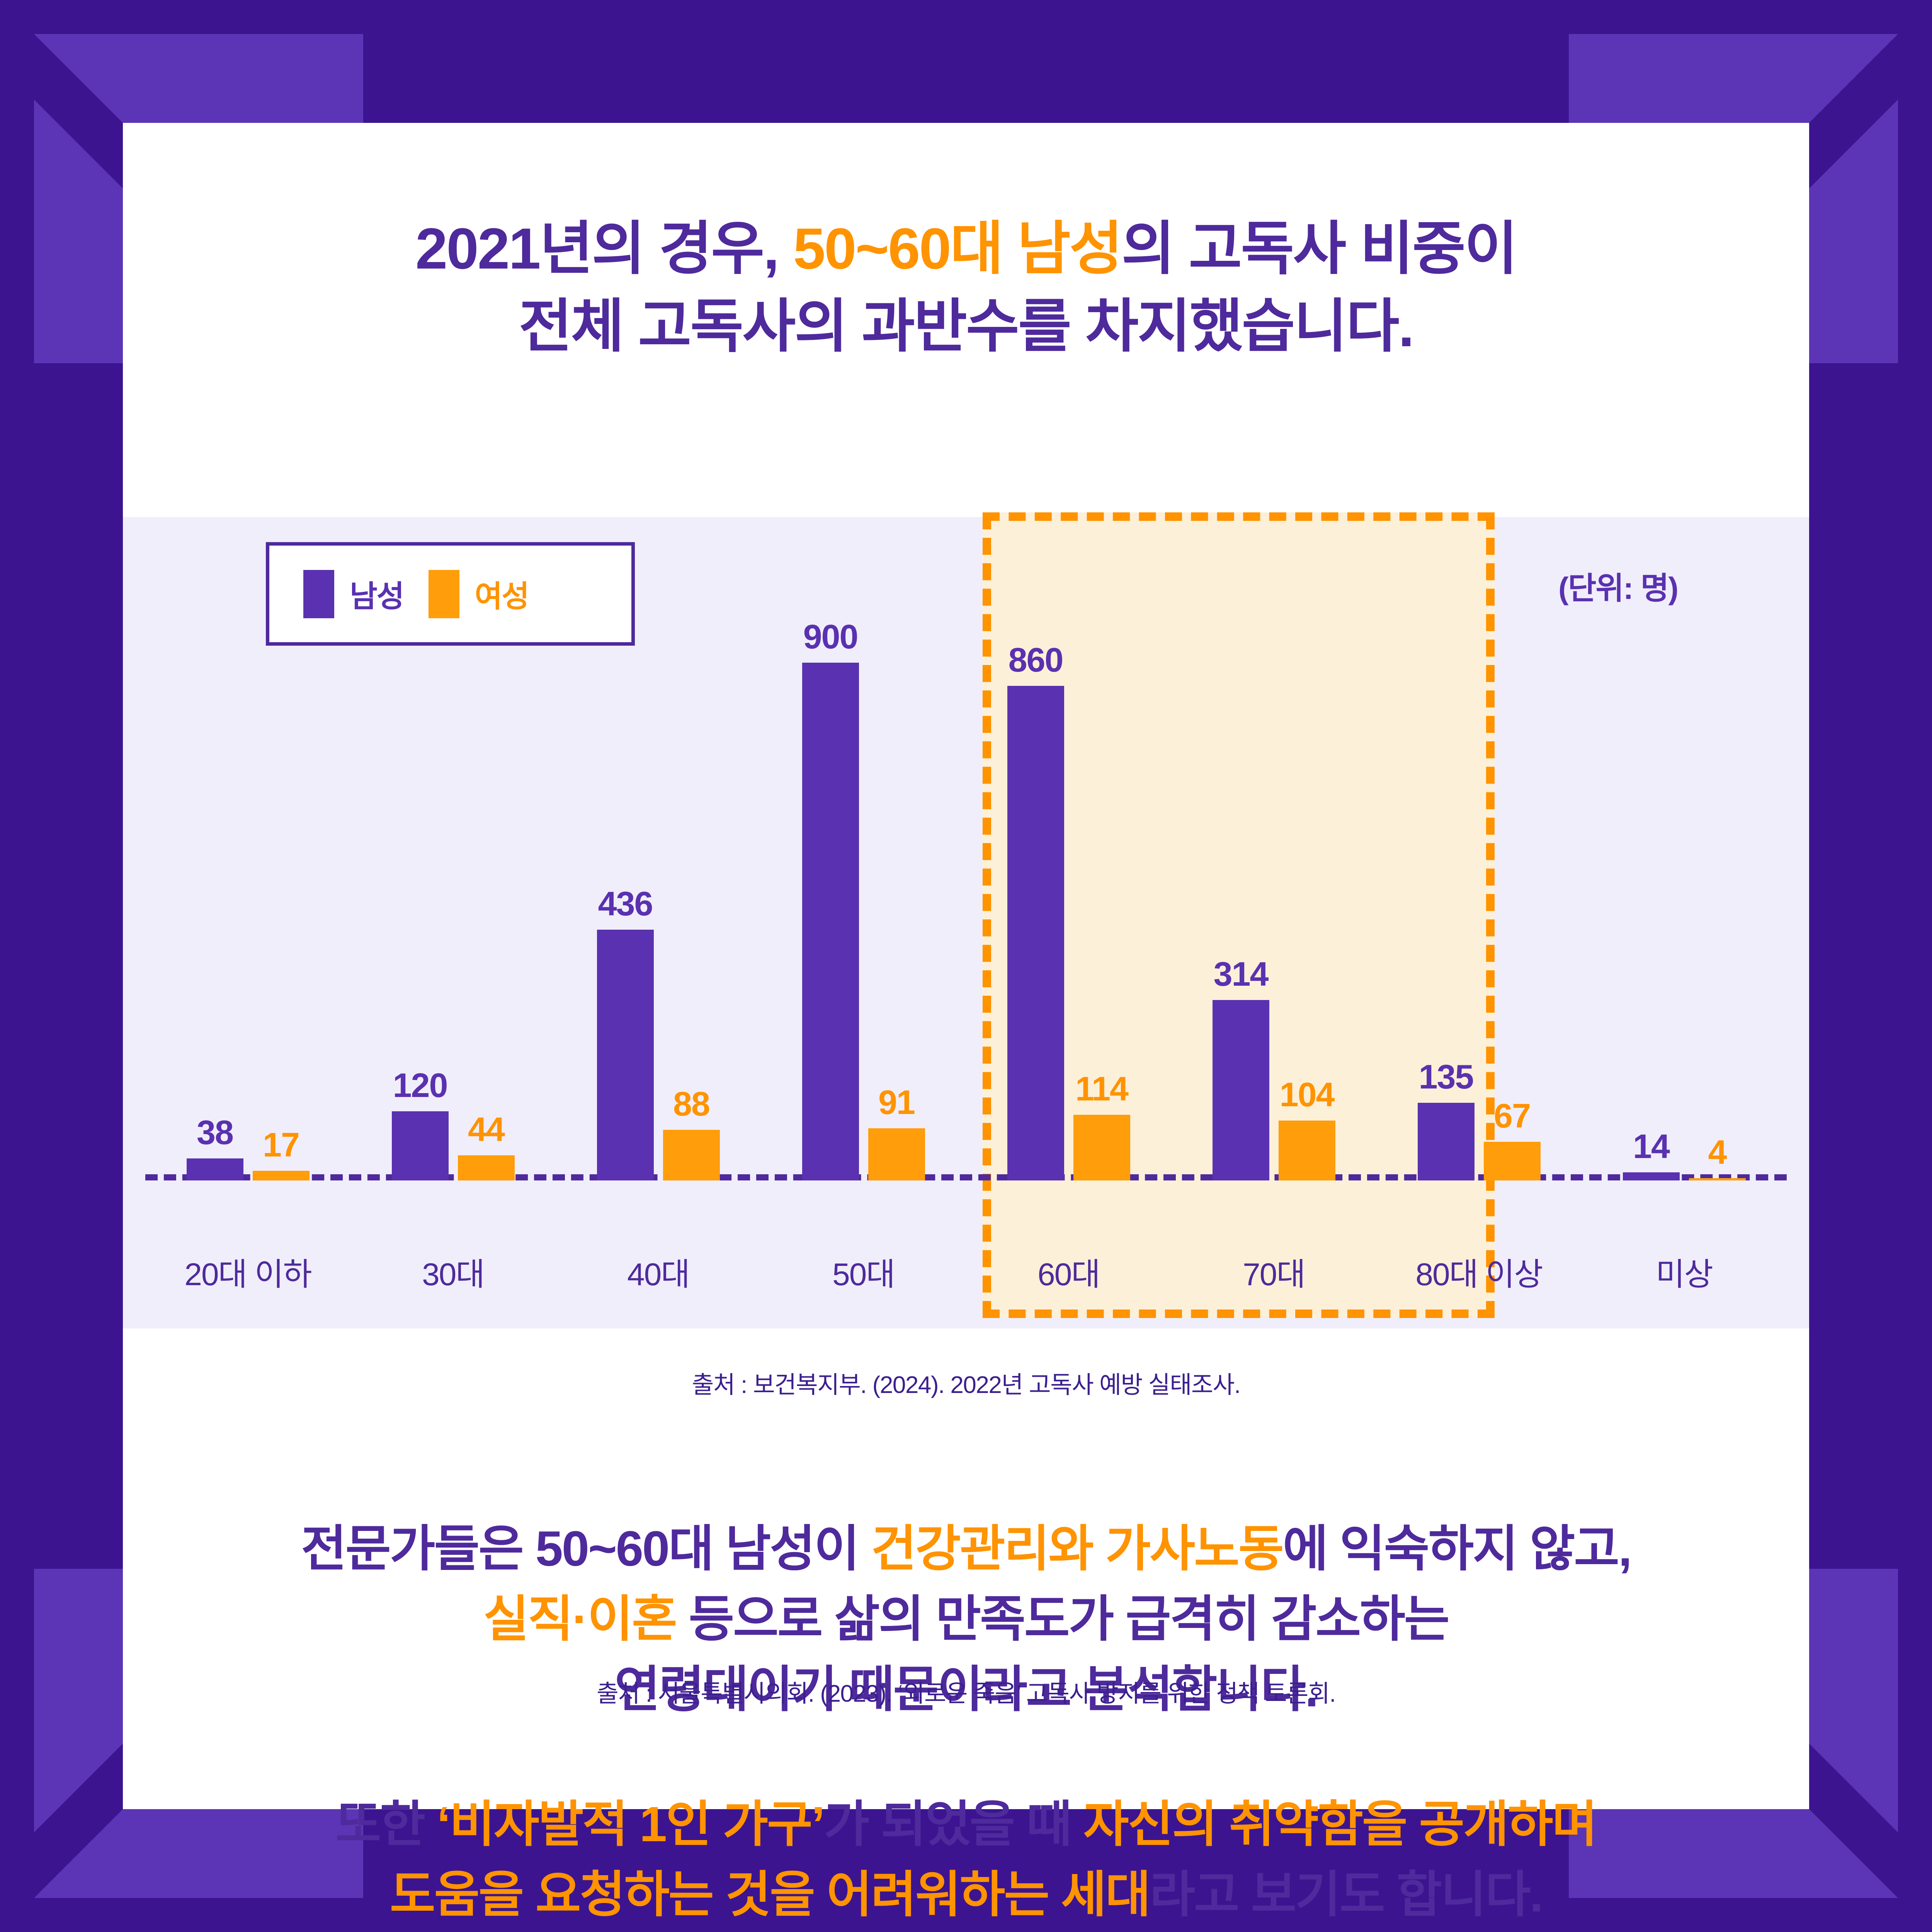 Image resolution: width=1932 pixels, height=1932 pixels. What do you see at coordinates (1069, 1275) in the screenshot?
I see `x-axis-label: 60대` at bounding box center [1069, 1275].